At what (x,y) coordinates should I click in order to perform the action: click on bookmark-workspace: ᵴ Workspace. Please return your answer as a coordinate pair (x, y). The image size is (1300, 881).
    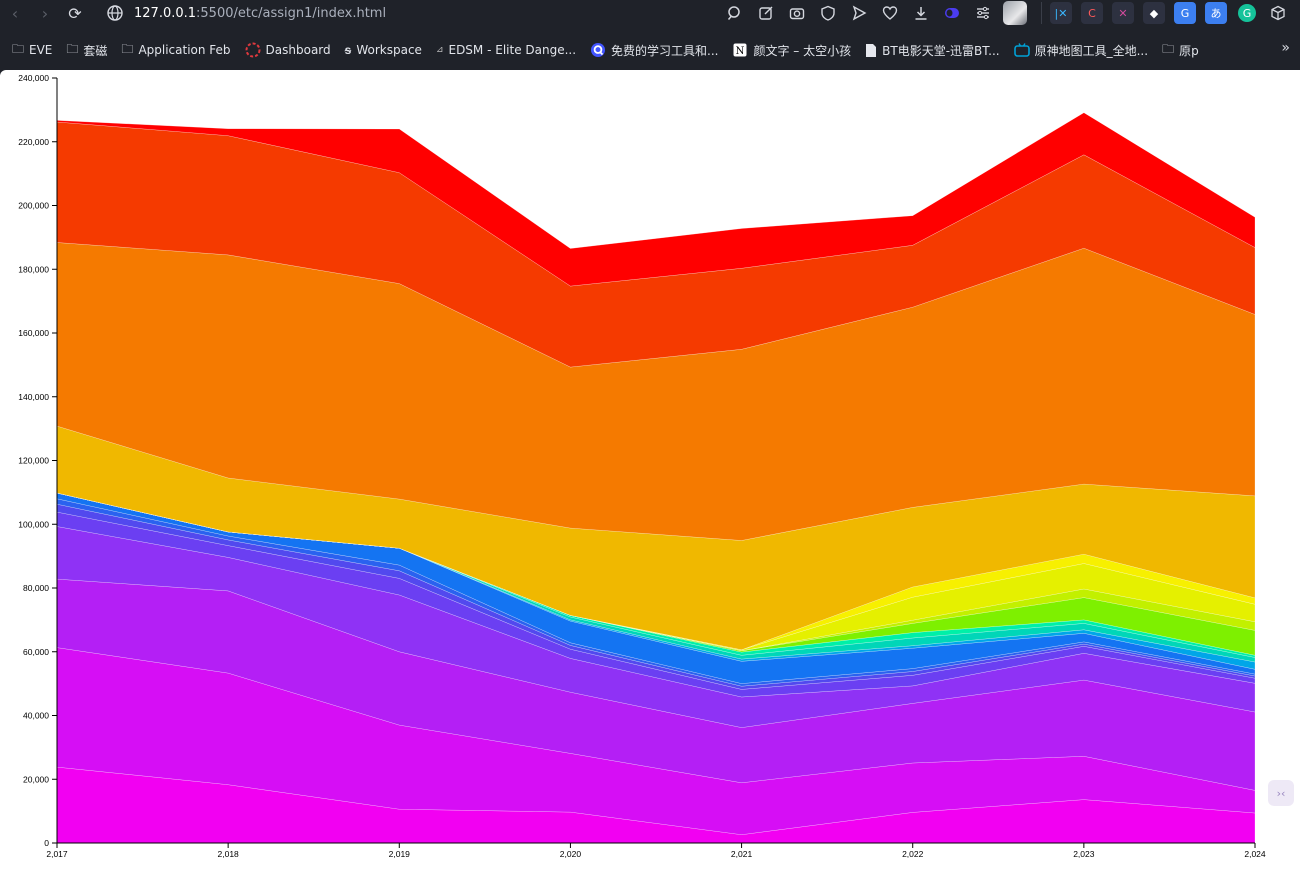
    Looking at the image, I should click on (383, 50).